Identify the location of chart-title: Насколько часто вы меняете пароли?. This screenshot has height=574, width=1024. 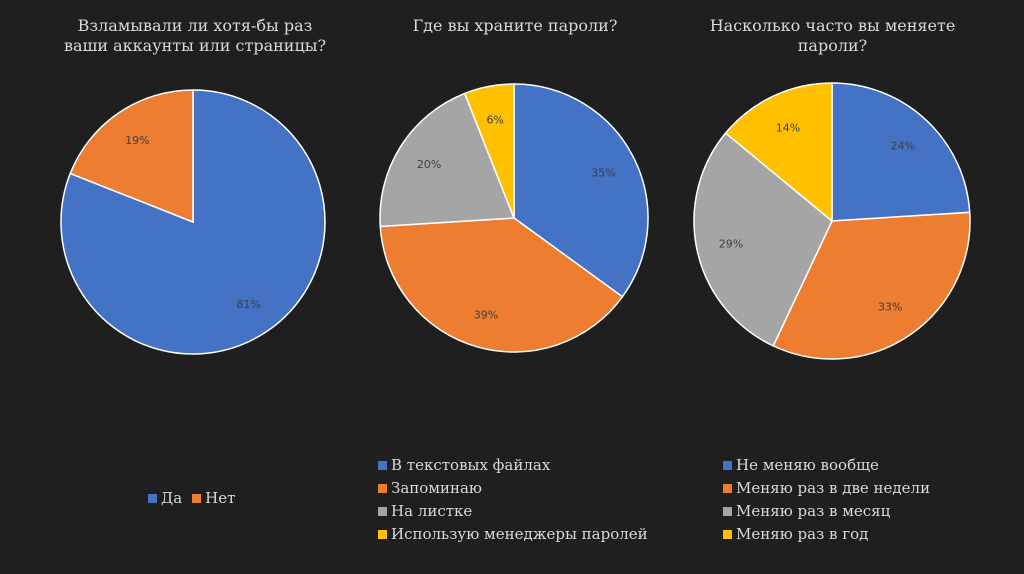
(832, 35).